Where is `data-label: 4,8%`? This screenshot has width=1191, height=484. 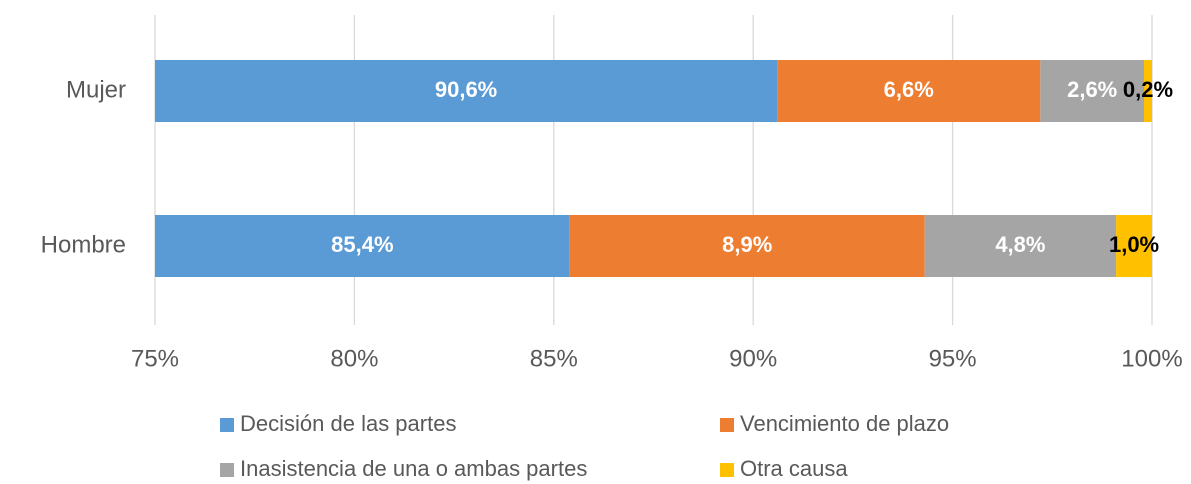 data-label: 4,8% is located at coordinates (1020, 244).